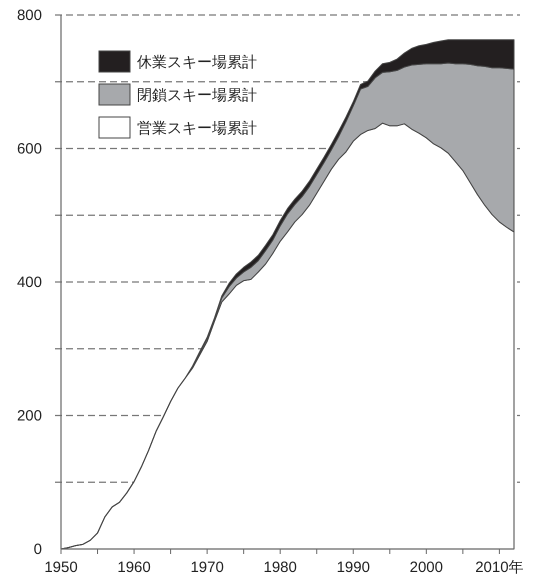 This screenshot has width=535, height=584. Describe the element at coordinates (499, 567) in the screenshot. I see `x-tick-label: 2010年` at that location.